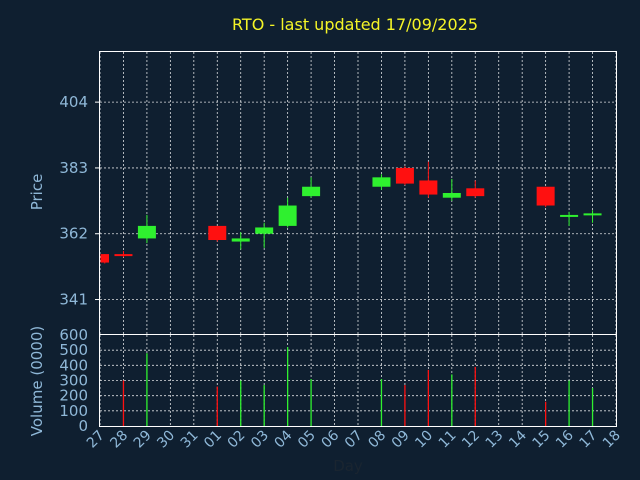 The width and height of the screenshot is (640, 480). What do you see at coordinates (348, 466) in the screenshot?
I see `x-axis-label: Day` at bounding box center [348, 466].